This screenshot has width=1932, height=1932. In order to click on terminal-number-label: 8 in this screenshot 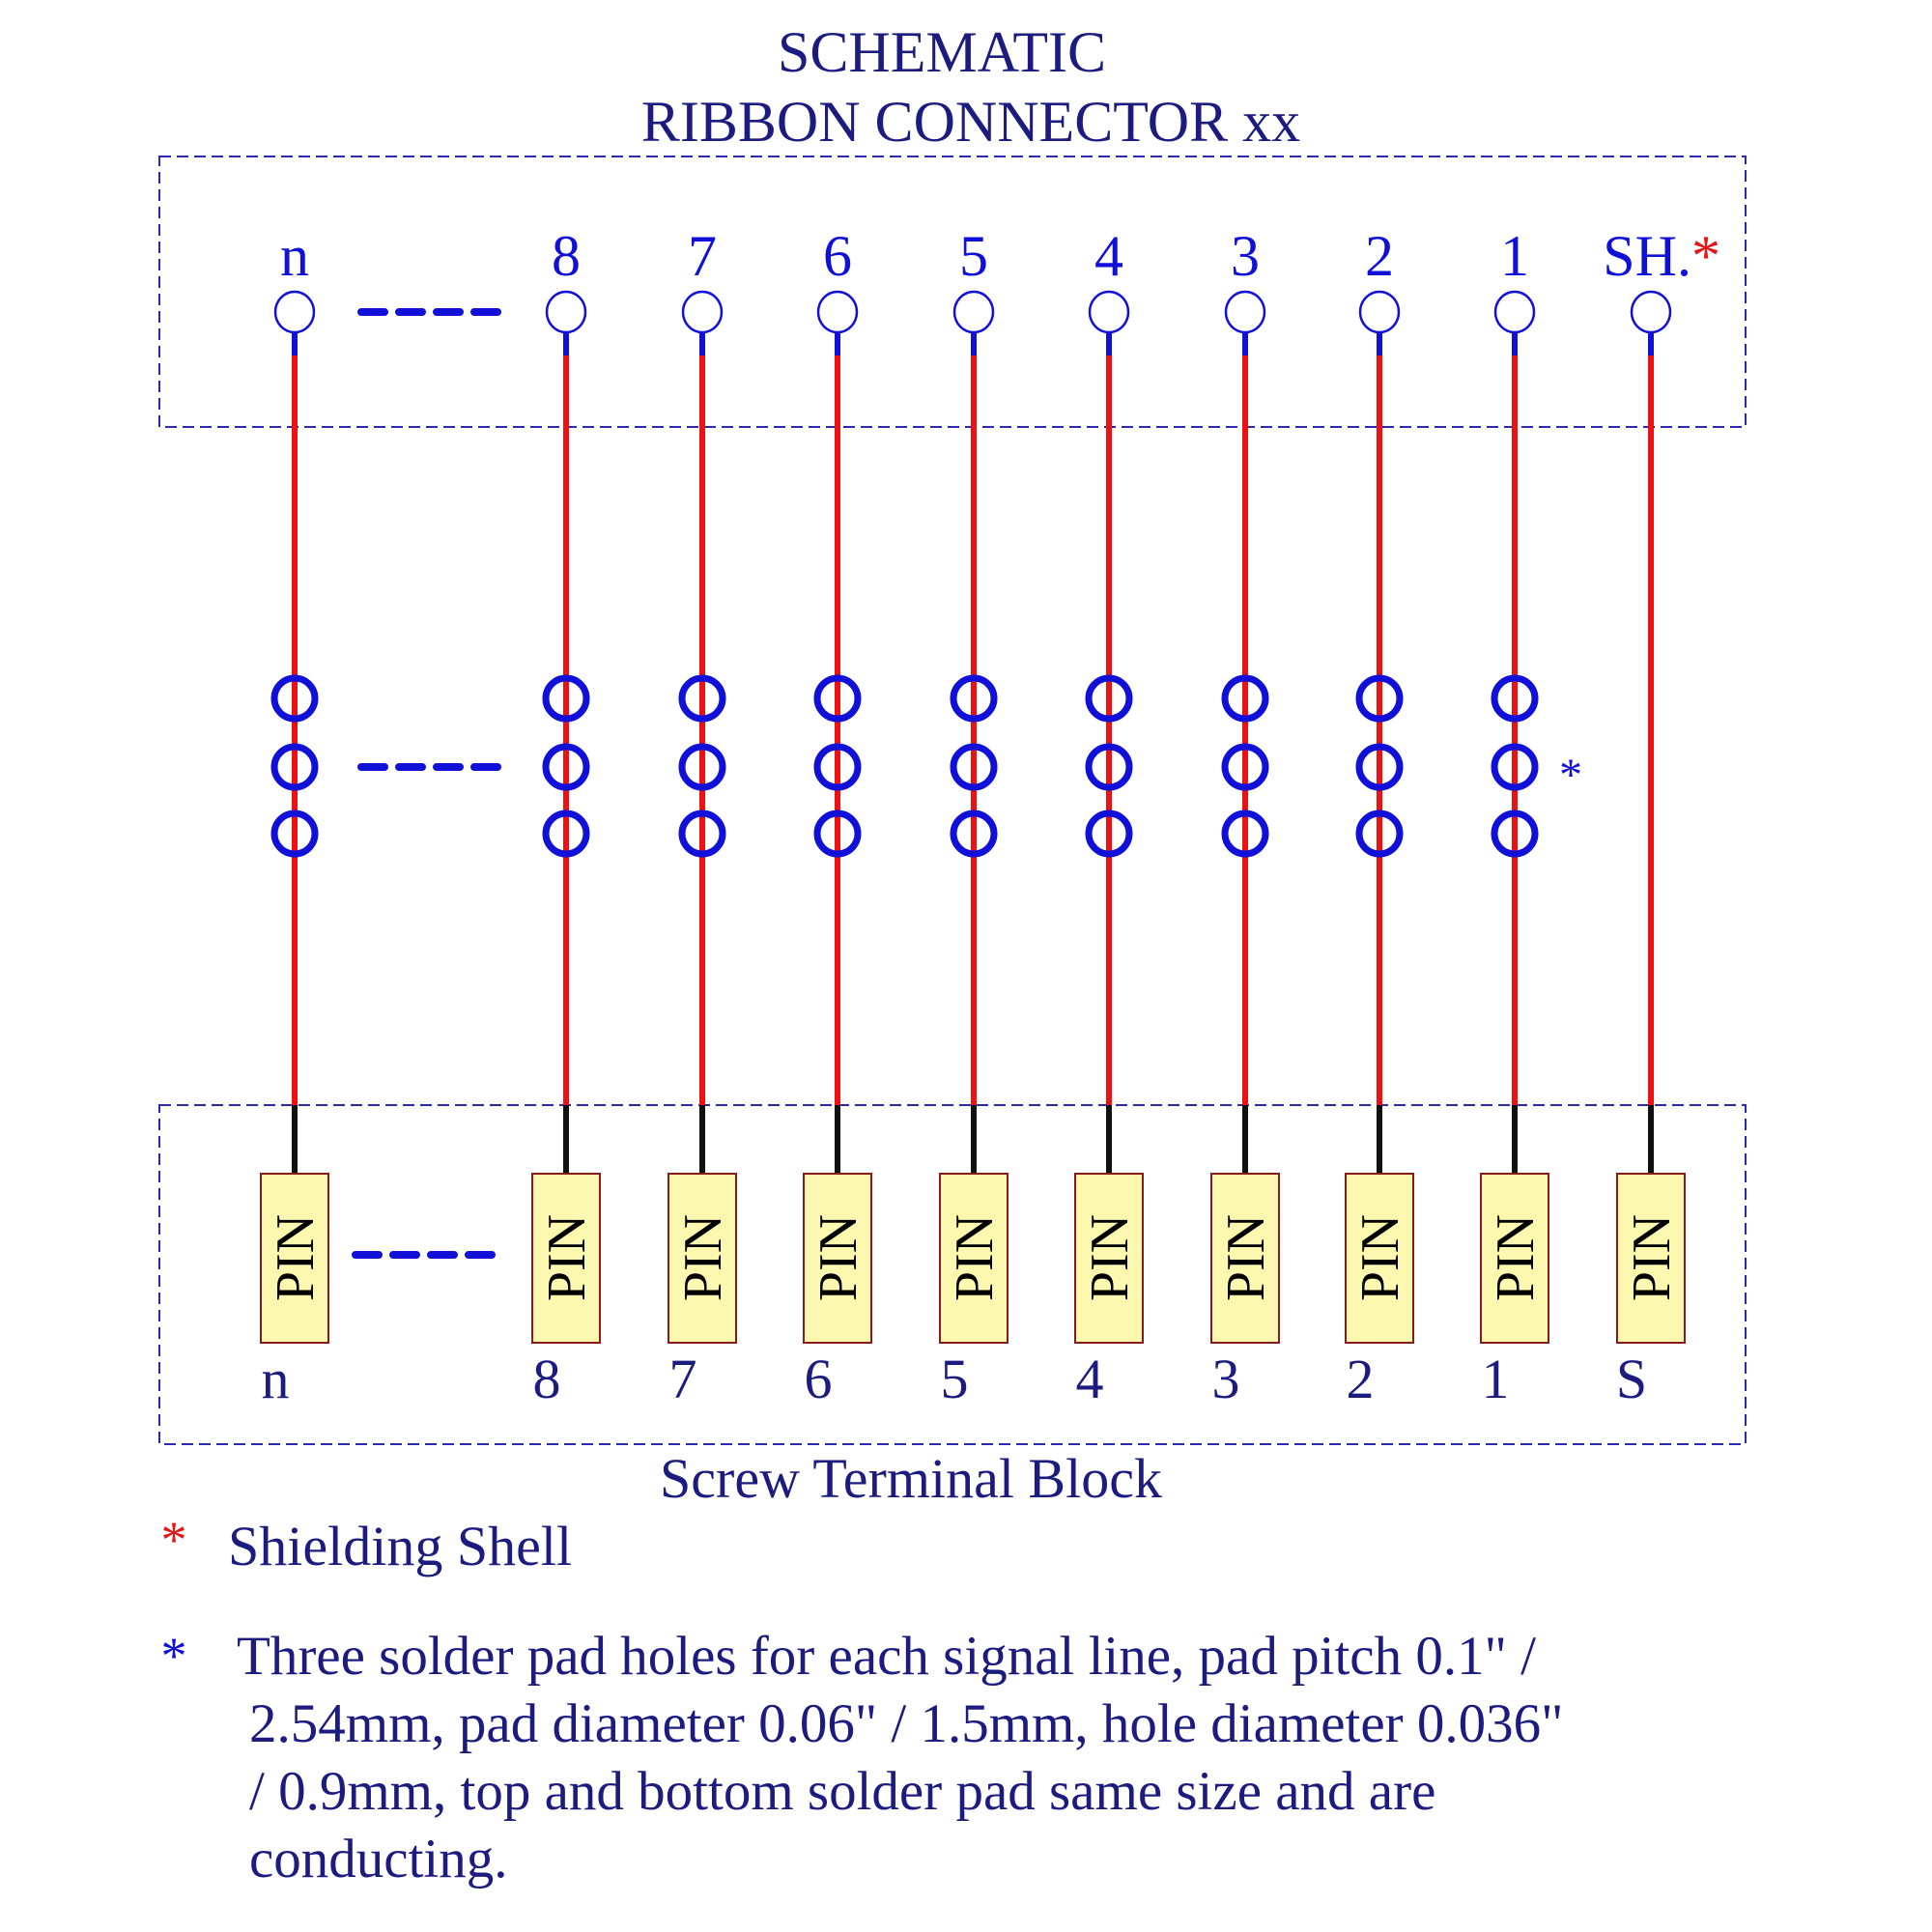, I will do `click(547, 1379)`.